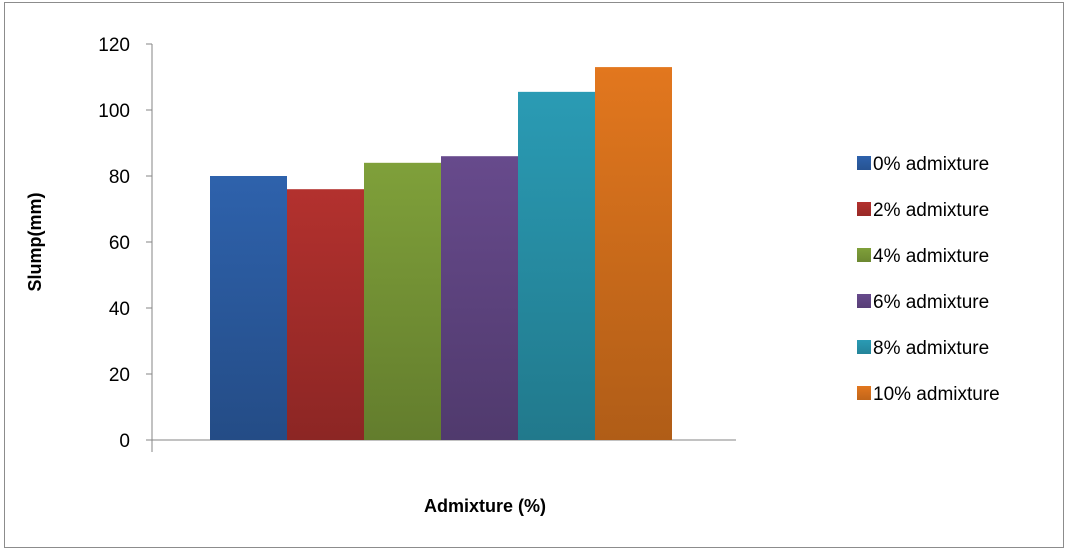 The height and width of the screenshot is (551, 1069). Describe the element at coordinates (35, 241) in the screenshot. I see `y-axis-title: Slump(mm)` at that location.